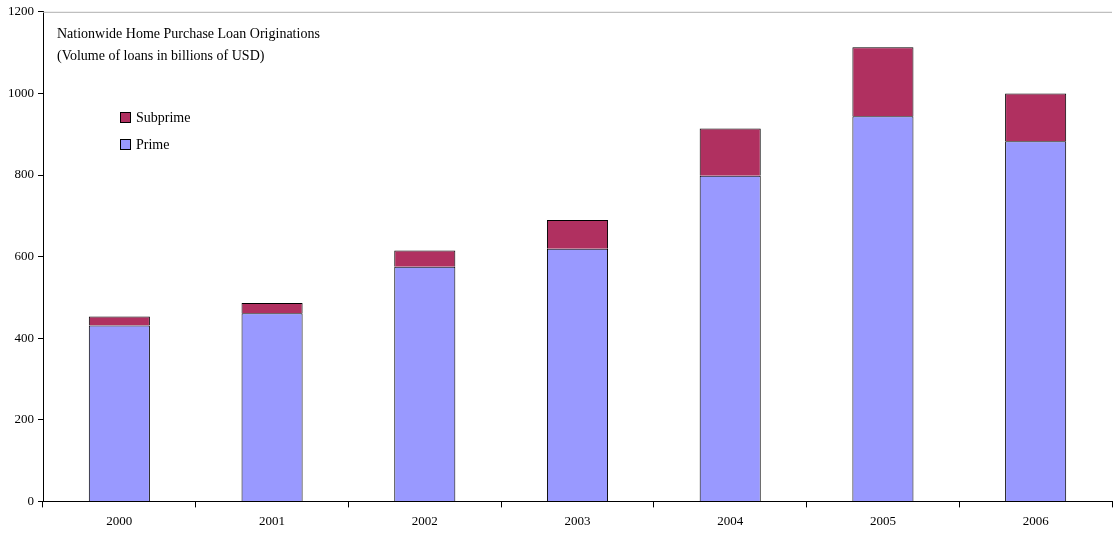 The image size is (1114, 537). I want to click on x-tick-label: 2003, so click(577, 520).